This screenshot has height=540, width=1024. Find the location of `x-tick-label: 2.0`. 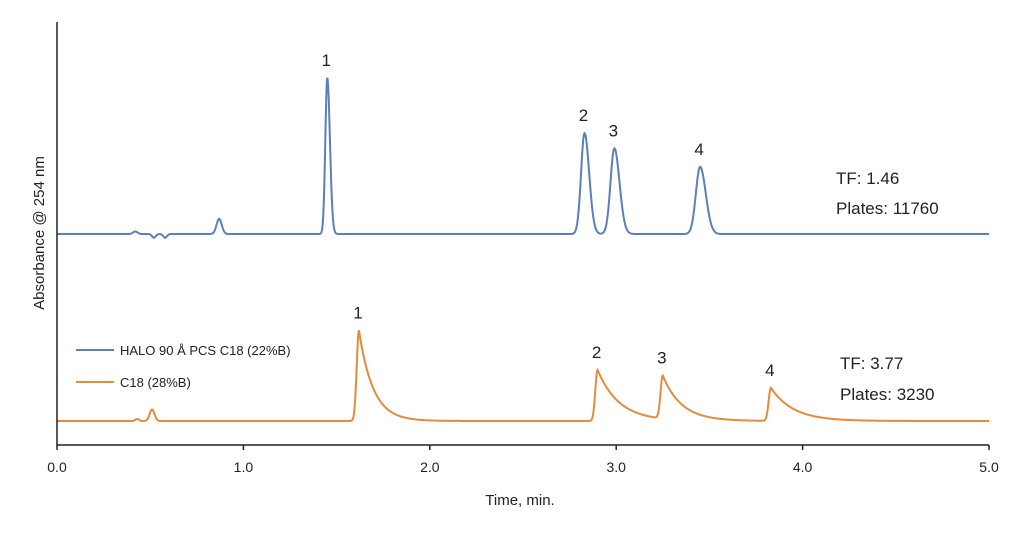

x-tick-label: 2.0 is located at coordinates (430, 467).